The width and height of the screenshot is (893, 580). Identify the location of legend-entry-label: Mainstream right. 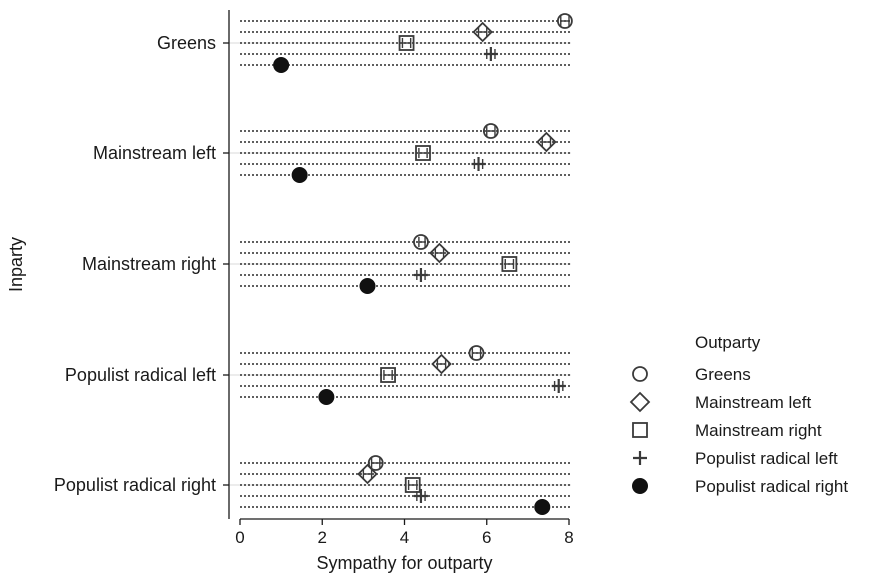
(758, 430).